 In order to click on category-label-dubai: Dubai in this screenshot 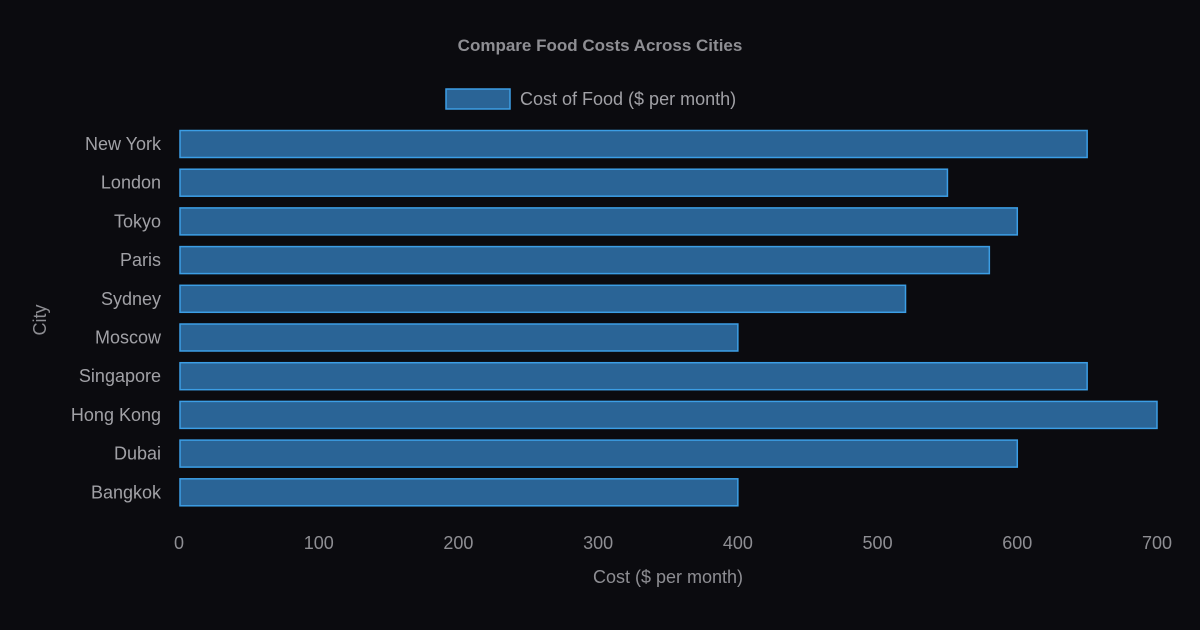, I will do `click(137, 454)`.